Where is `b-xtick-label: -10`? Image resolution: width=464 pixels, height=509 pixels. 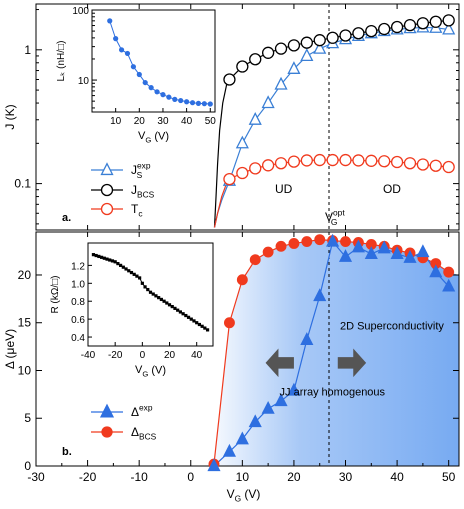
b-xtick-label: -10 is located at coordinates (139, 477).